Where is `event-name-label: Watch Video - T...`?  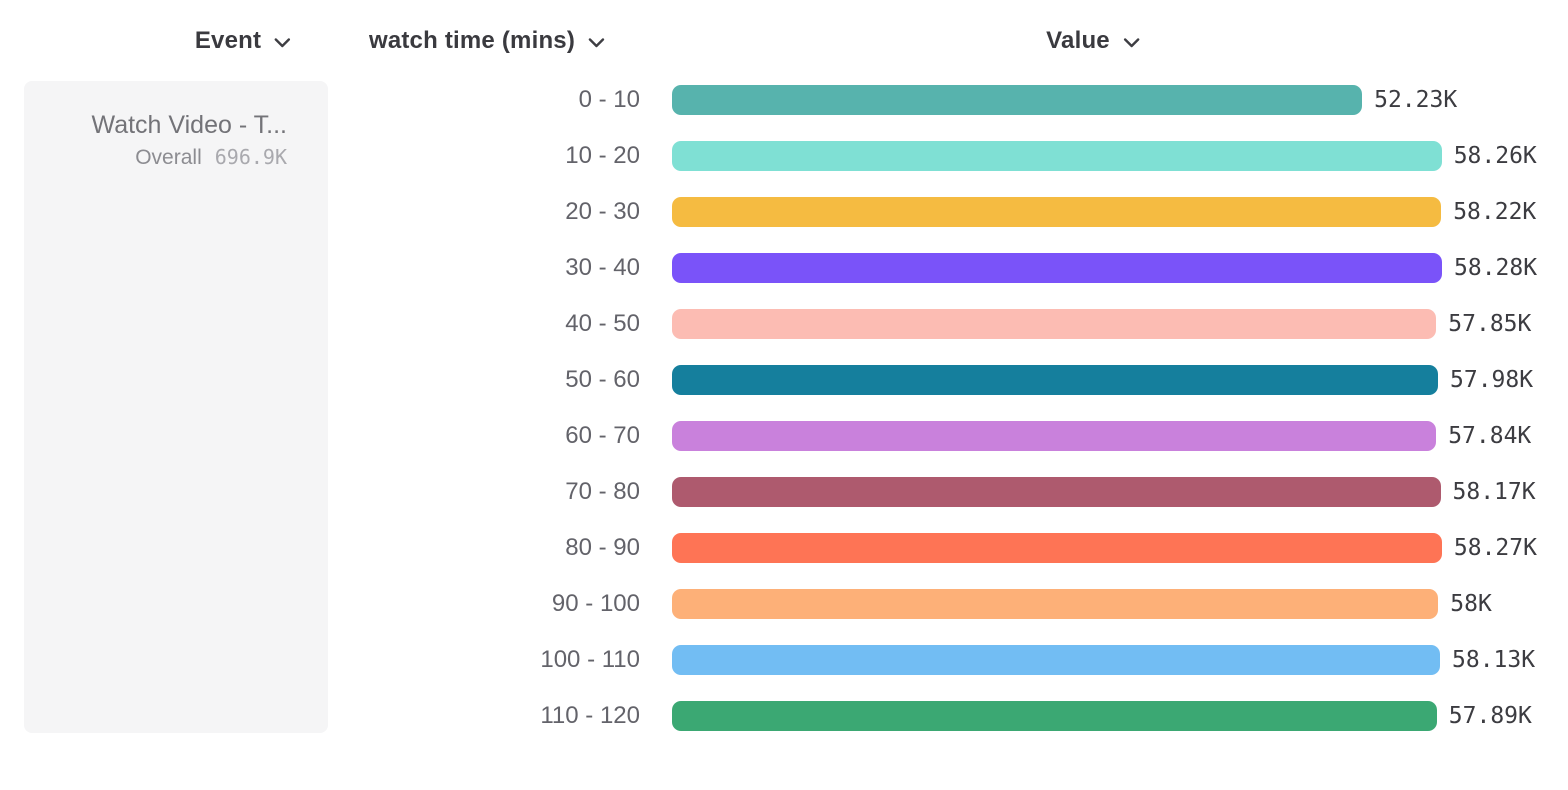 event-name-label: Watch Video - T... is located at coordinates (189, 125).